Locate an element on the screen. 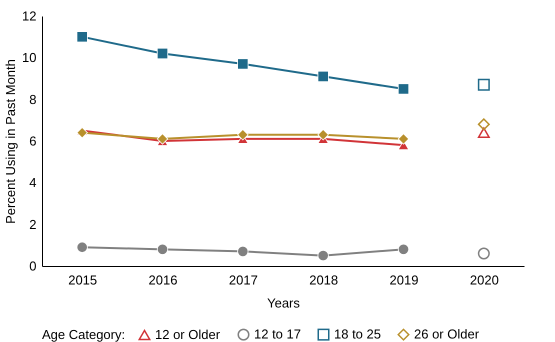 Image resolution: width=555 pixels, height=342 pixels. legend-title: Age Category: is located at coordinates (84, 334).